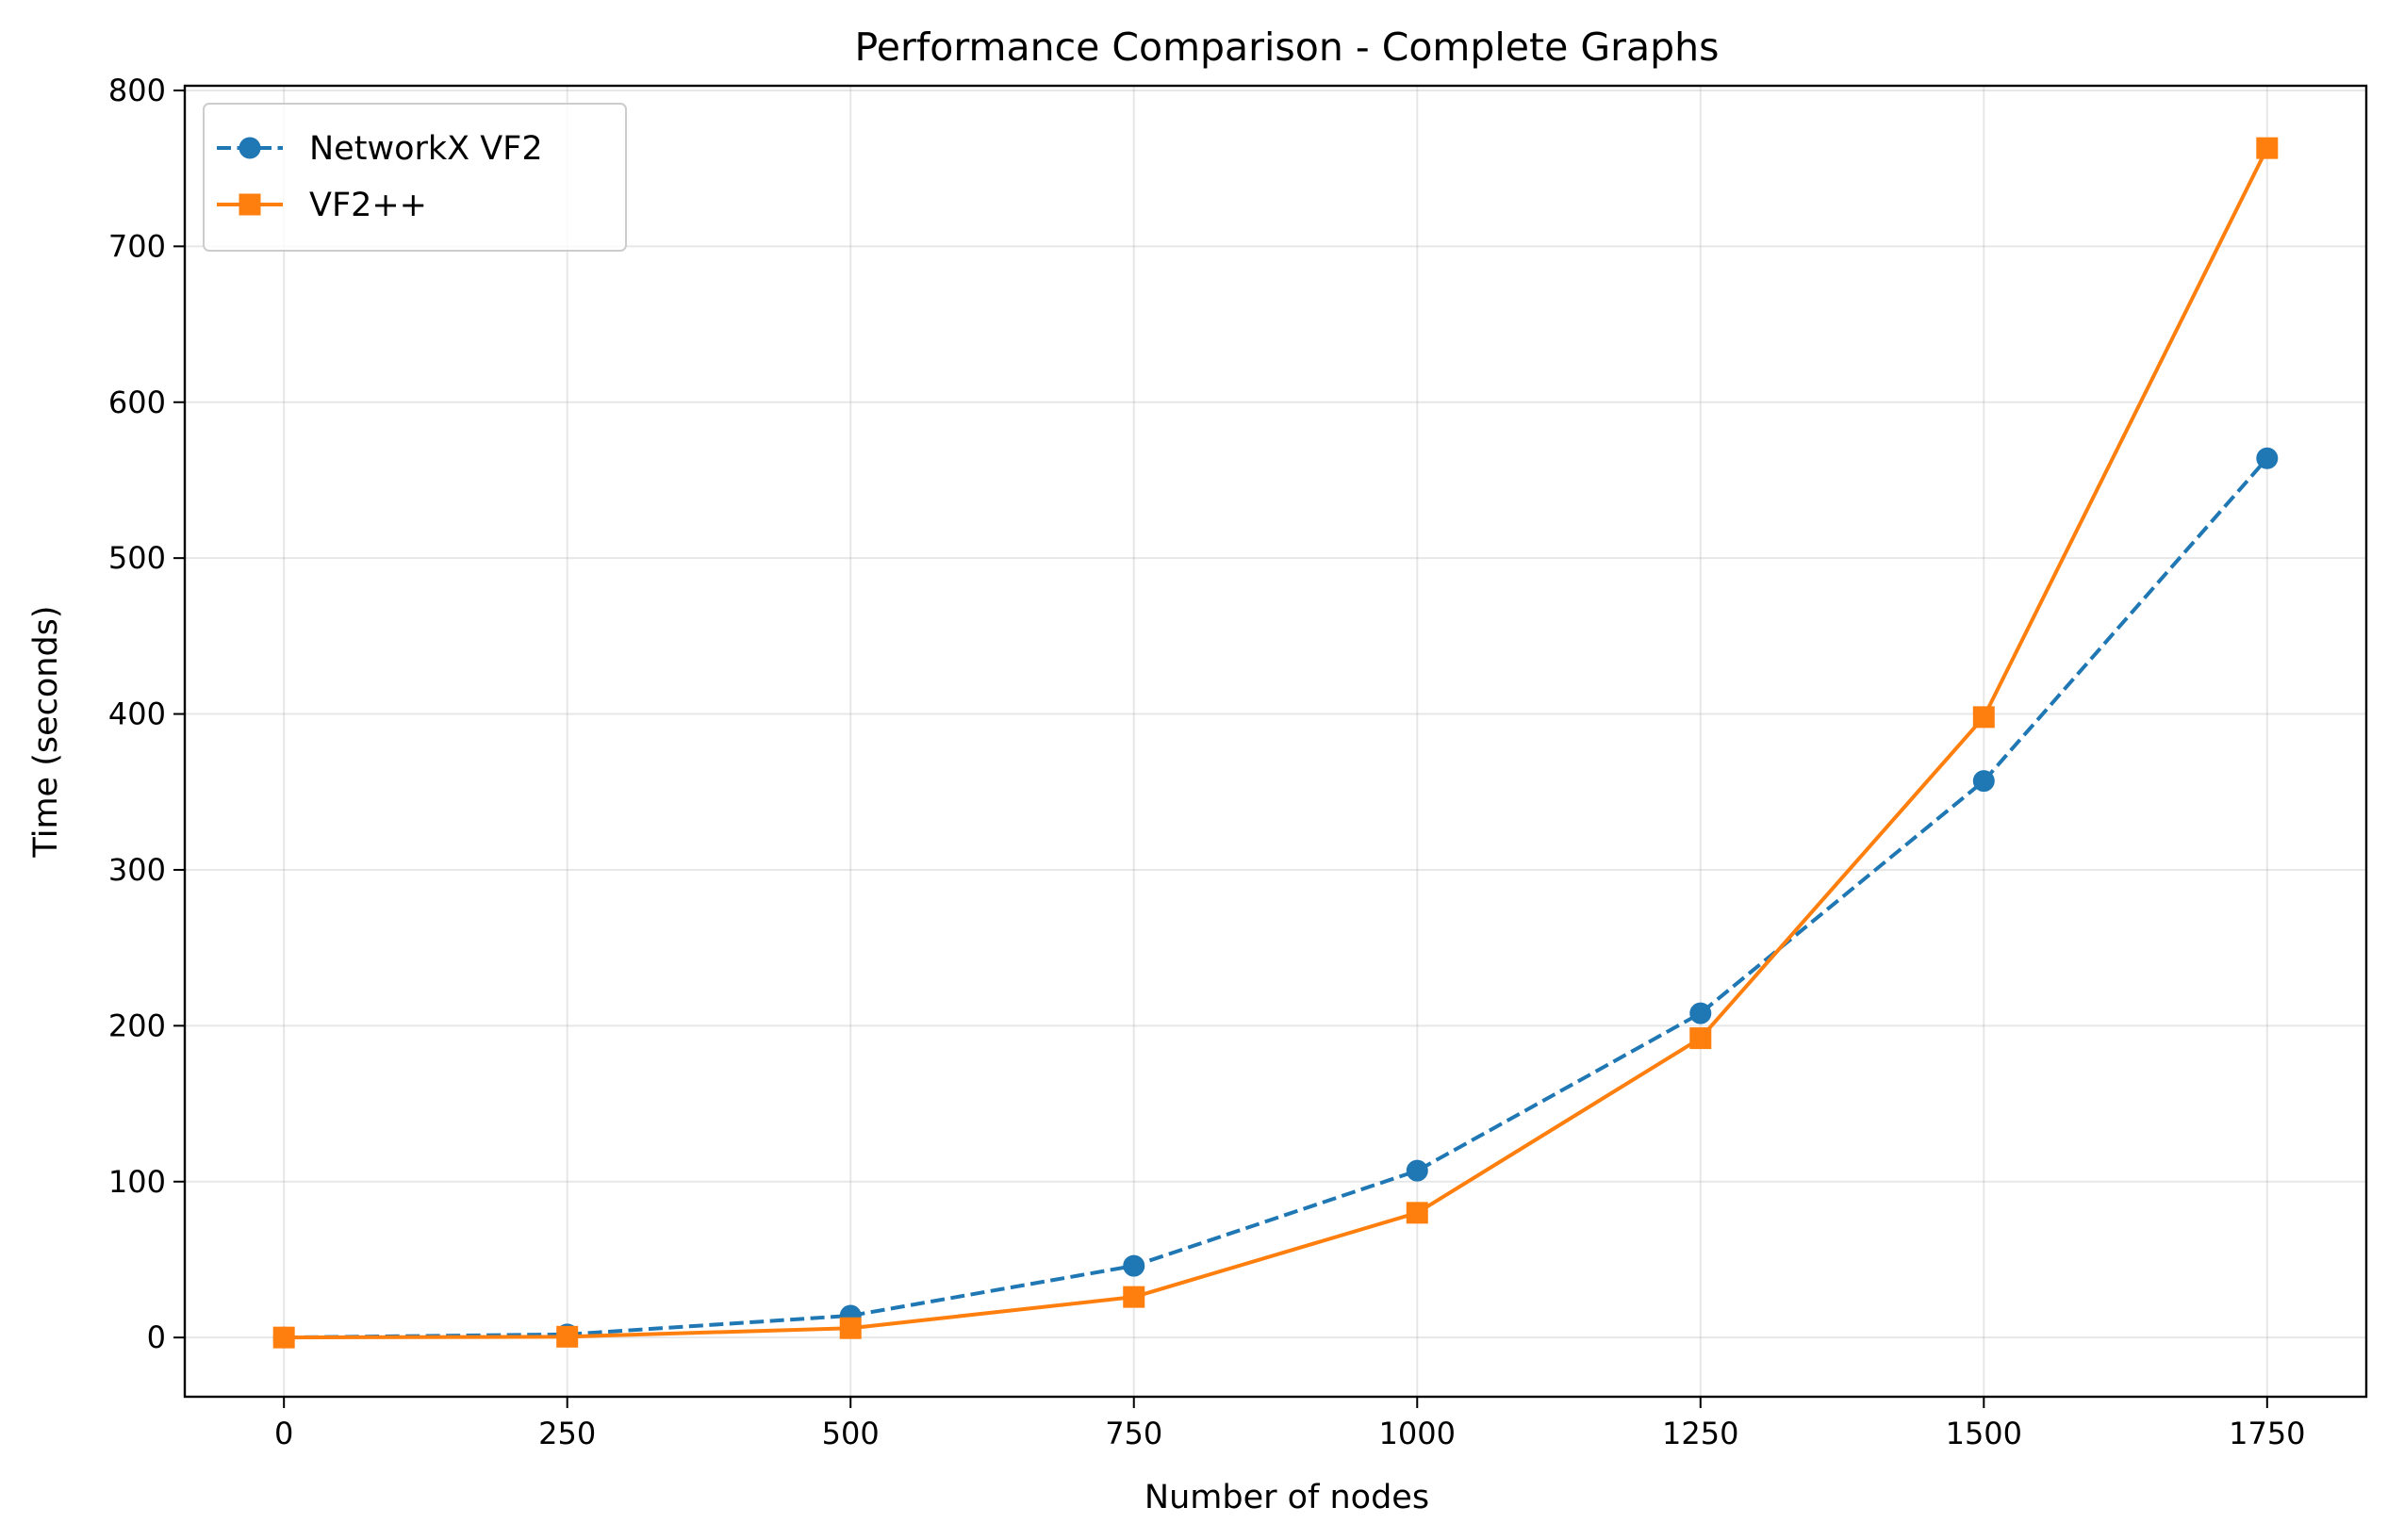  Describe the element at coordinates (46, 731) in the screenshot. I see `y-axis-label: Time (seconds)` at that location.